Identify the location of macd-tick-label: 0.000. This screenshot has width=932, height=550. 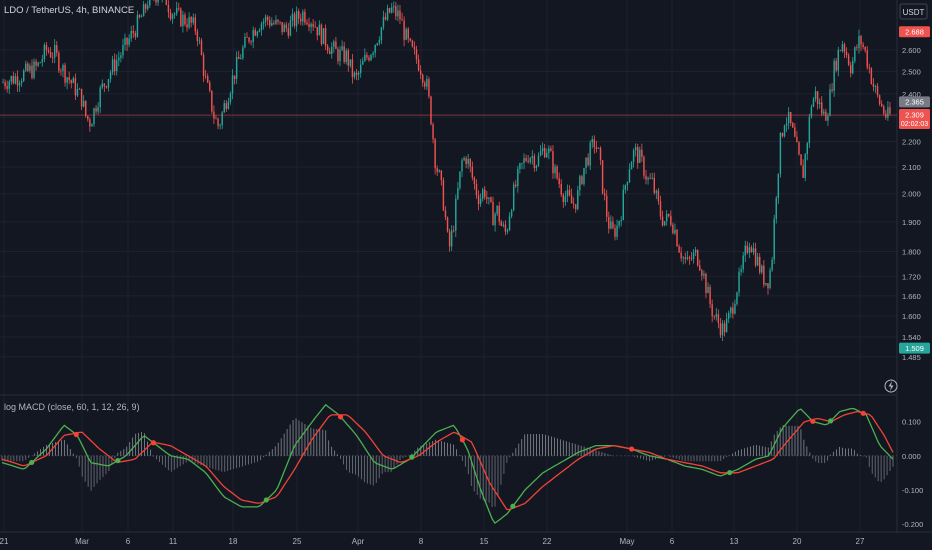
(911, 456).